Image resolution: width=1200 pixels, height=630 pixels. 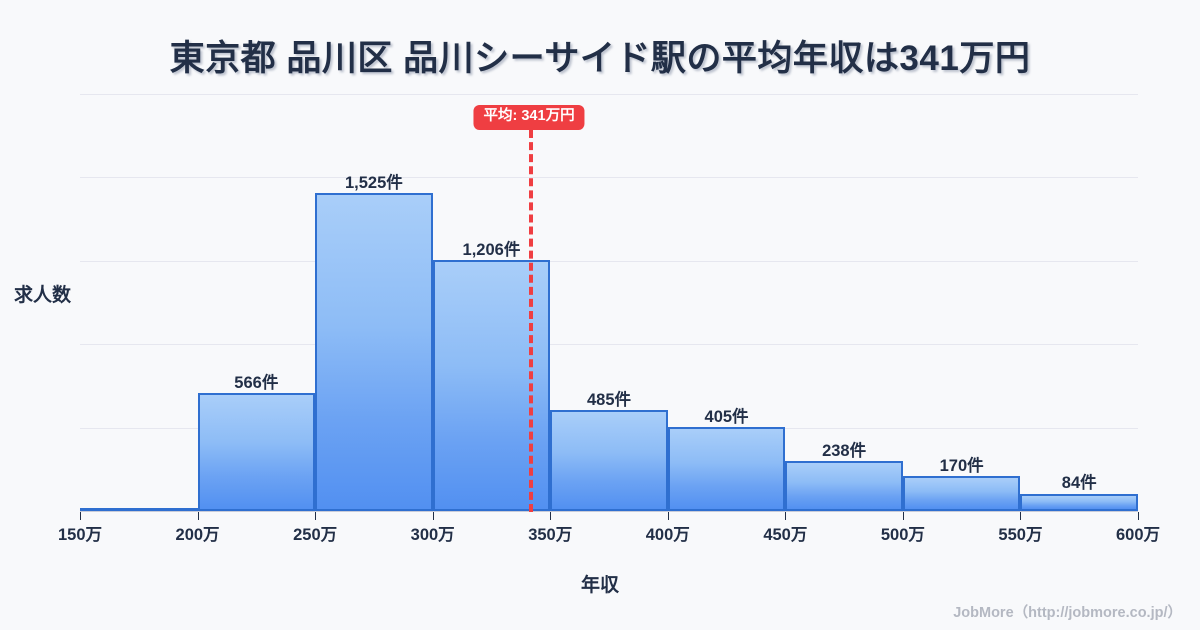 I want to click on x-axis-tick-label: 450万, so click(x=785, y=535).